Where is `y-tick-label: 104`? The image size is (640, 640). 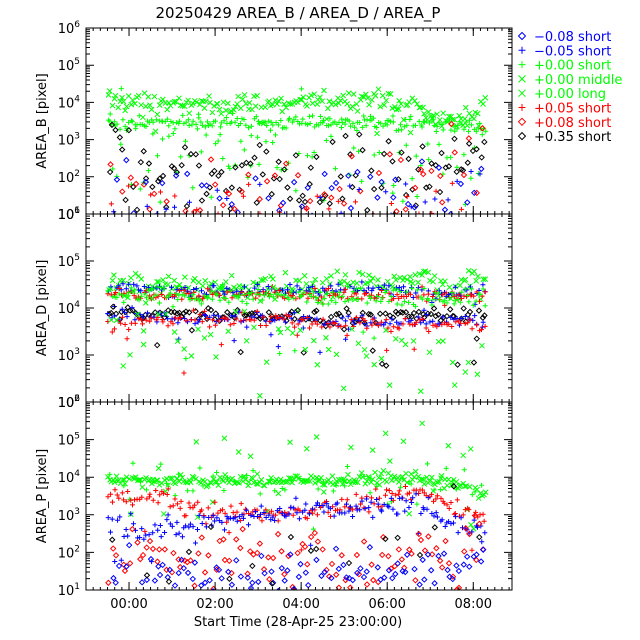
y-tick-label: 104 is located at coordinates (69, 308).